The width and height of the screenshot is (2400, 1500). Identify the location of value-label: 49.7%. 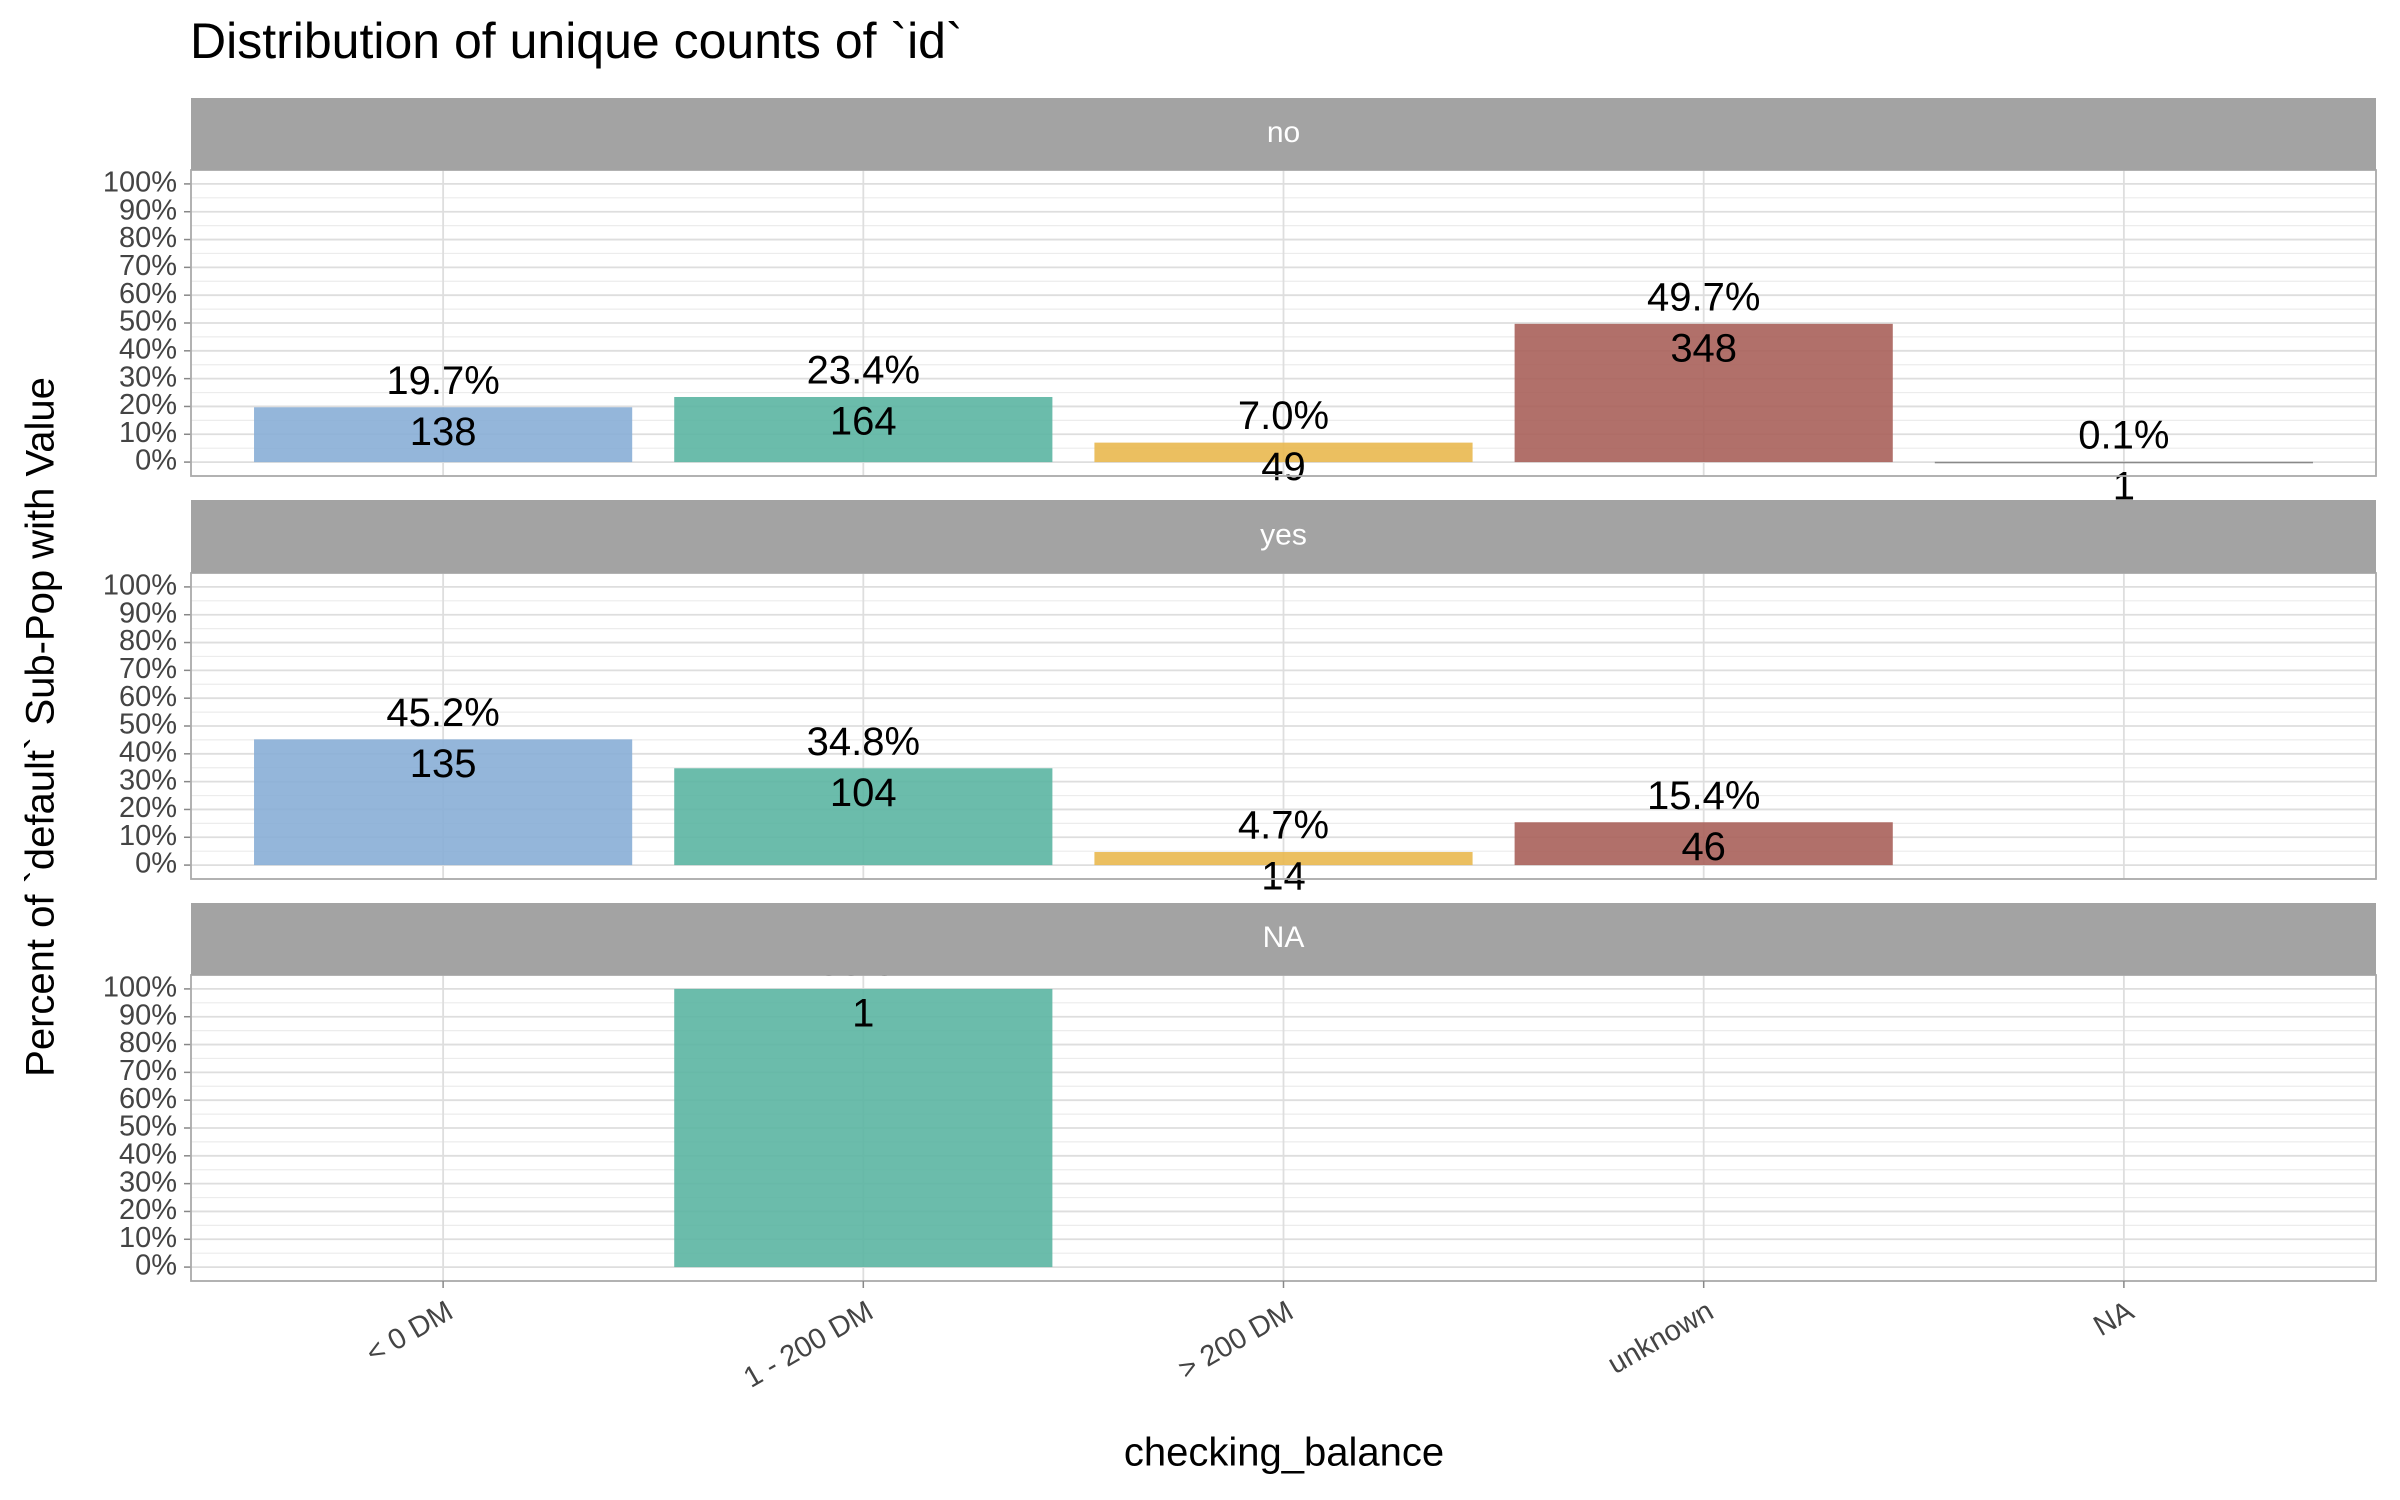
(1703, 297).